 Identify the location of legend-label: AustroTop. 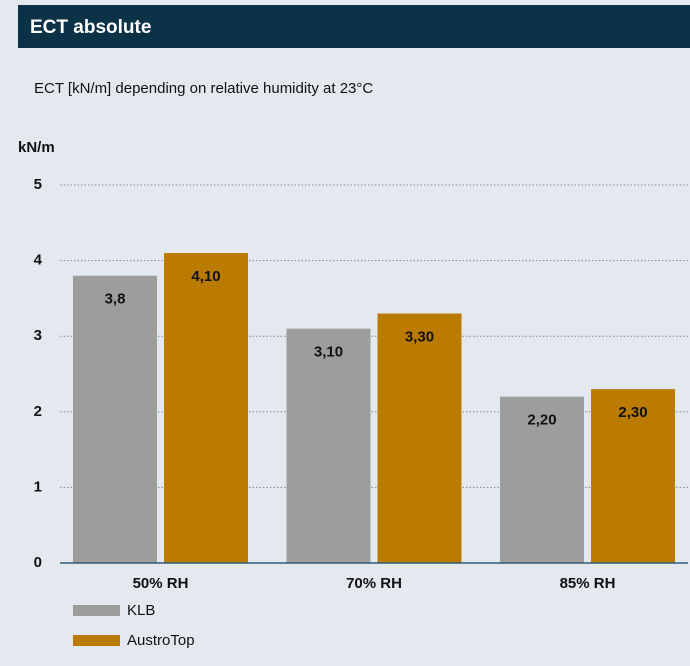
(161, 640).